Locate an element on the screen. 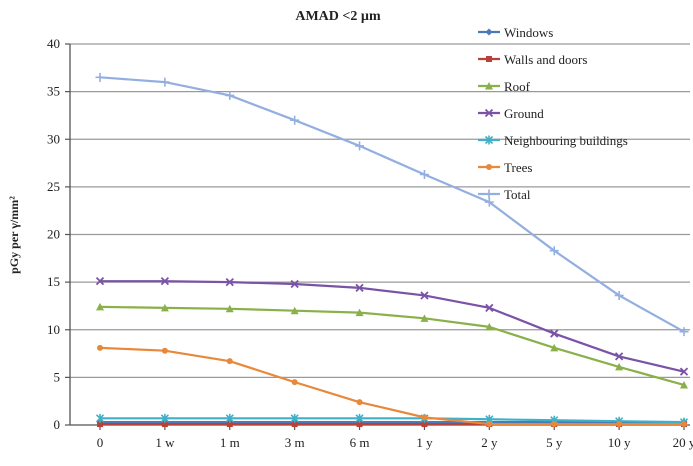 This screenshot has height=466, width=693. legend-label: Trees is located at coordinates (518, 167).